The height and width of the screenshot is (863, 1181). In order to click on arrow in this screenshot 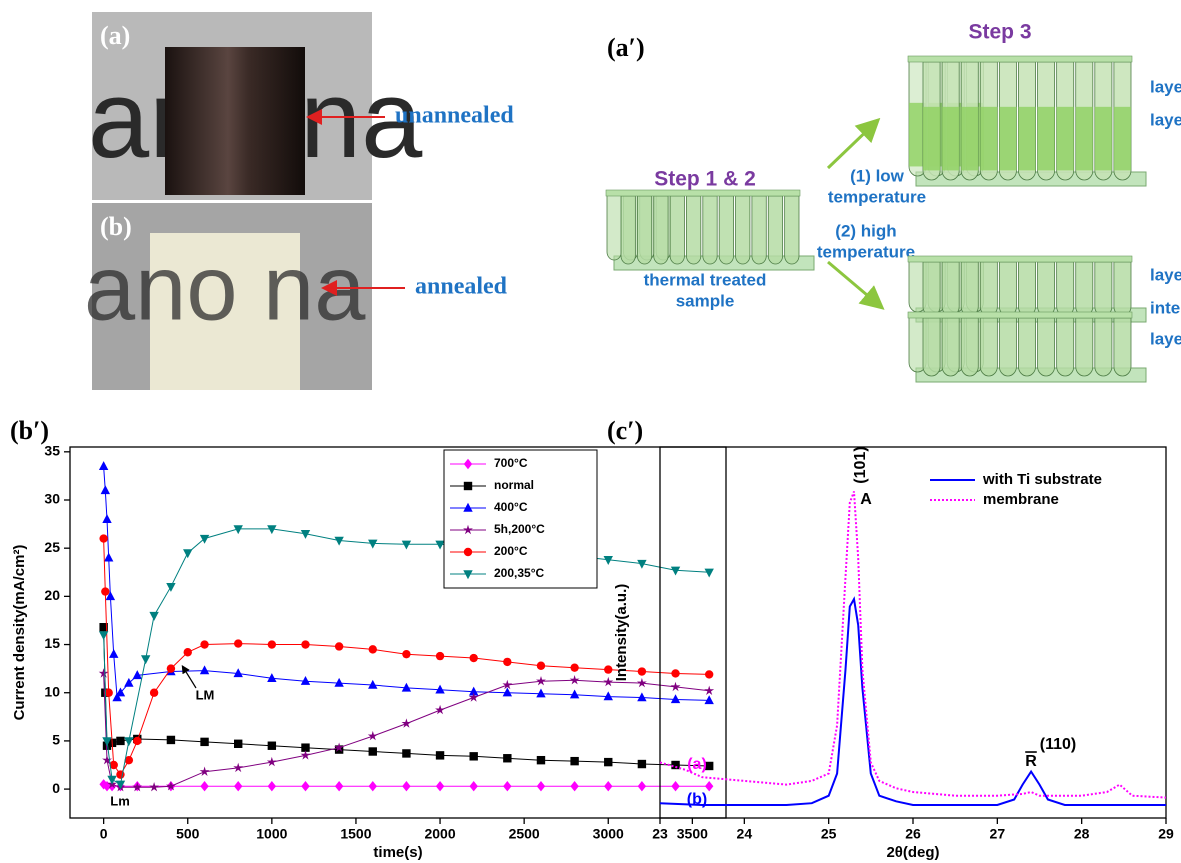, I will do `click(856, 285)`.